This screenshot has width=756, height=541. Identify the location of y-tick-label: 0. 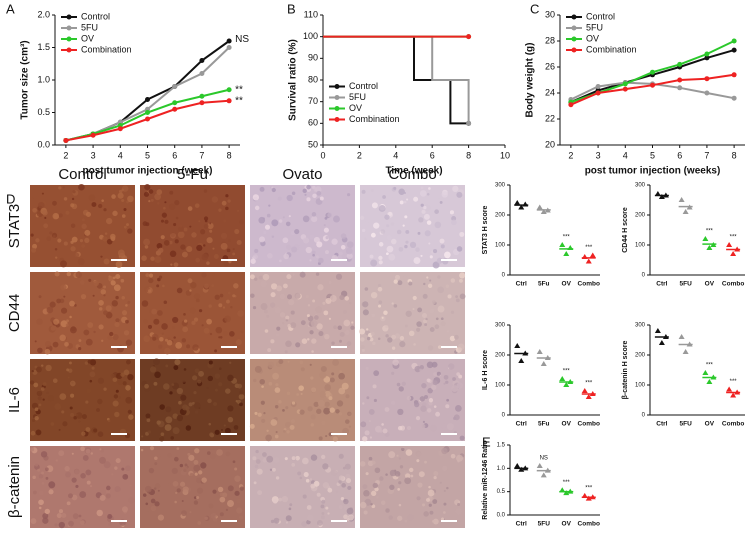
(504, 416).